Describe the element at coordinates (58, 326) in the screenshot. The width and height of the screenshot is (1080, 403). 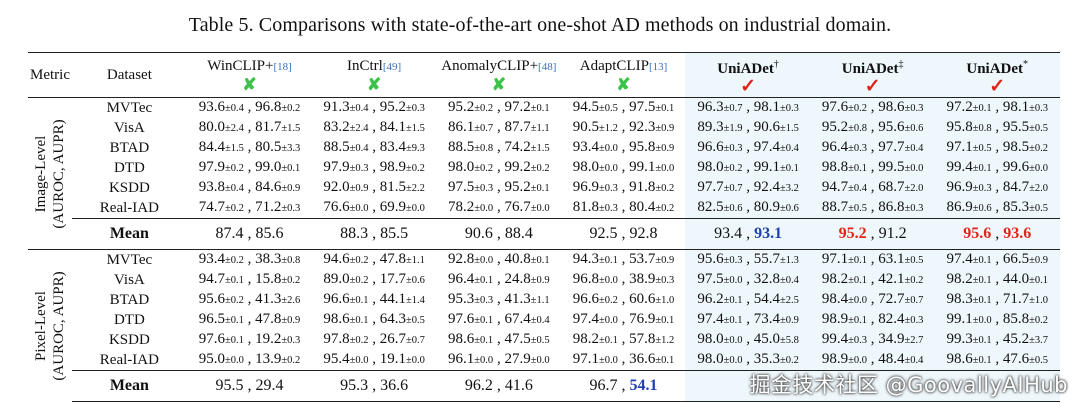
I see `level-metric: (AUROC, AUPR)` at that location.